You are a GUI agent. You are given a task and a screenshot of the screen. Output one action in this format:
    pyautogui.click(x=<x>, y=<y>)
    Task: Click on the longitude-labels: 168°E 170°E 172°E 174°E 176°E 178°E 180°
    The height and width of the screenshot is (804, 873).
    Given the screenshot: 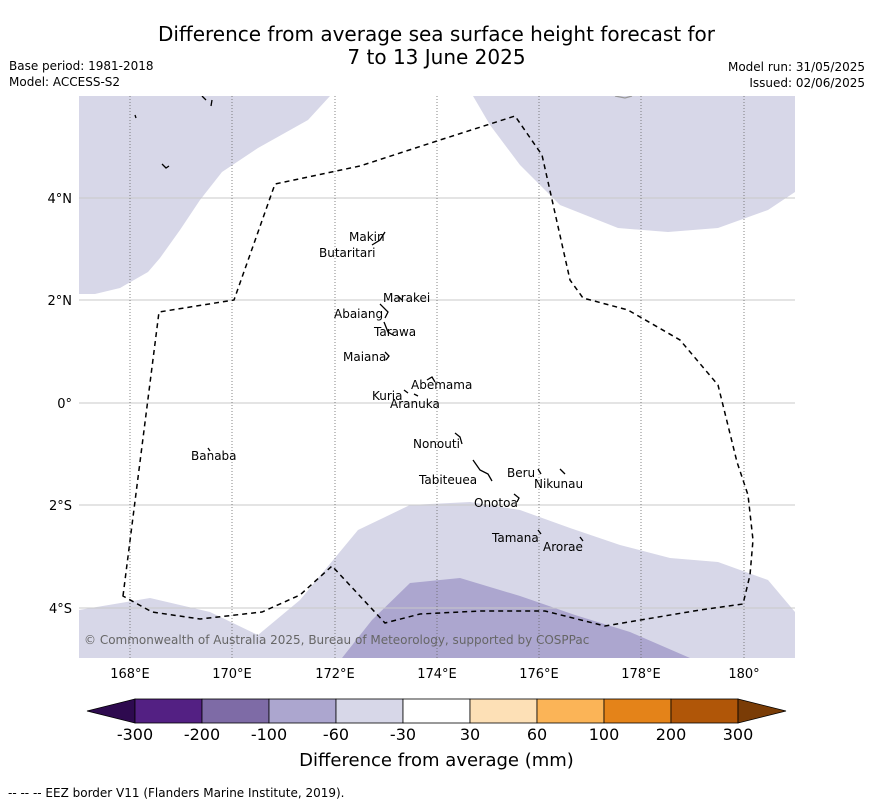 What is the action you would take?
    pyautogui.click(x=434, y=674)
    